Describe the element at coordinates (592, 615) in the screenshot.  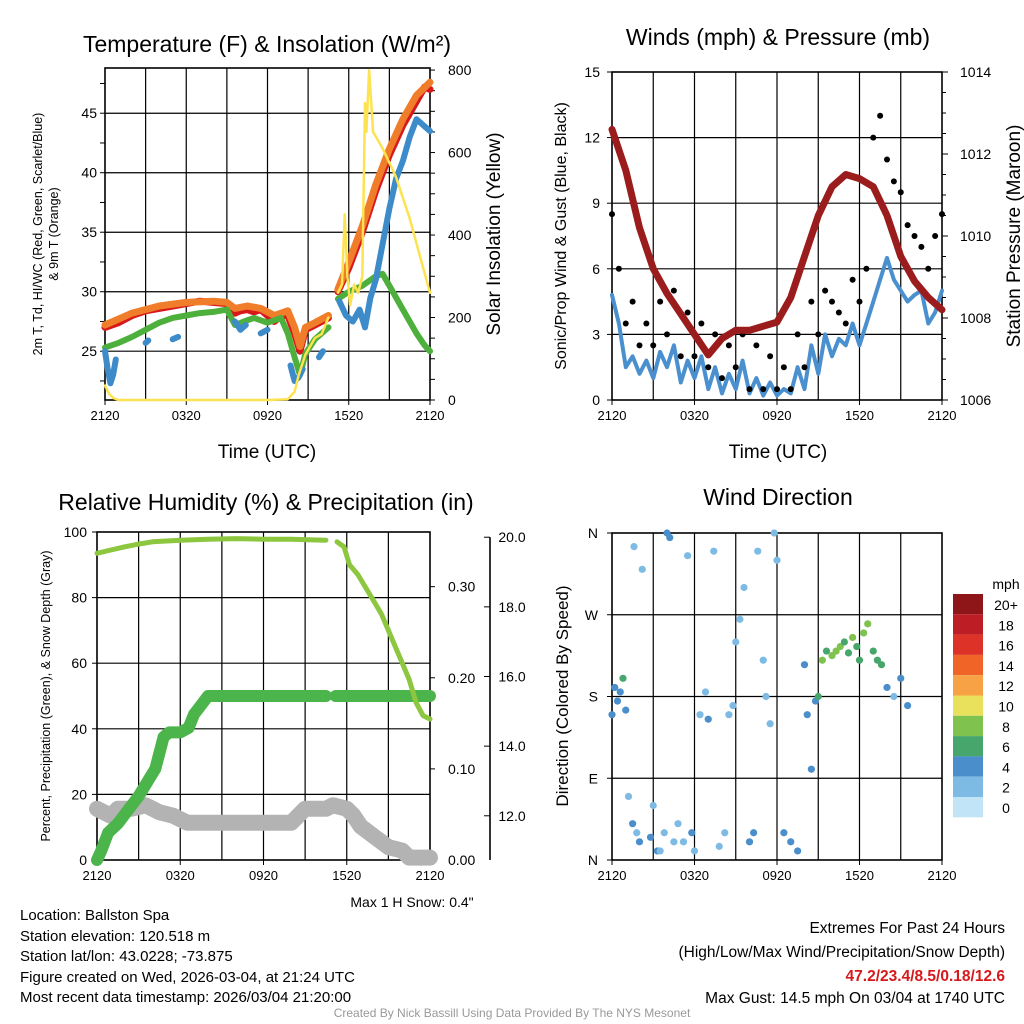
I see `y-tick-label: W` at that location.